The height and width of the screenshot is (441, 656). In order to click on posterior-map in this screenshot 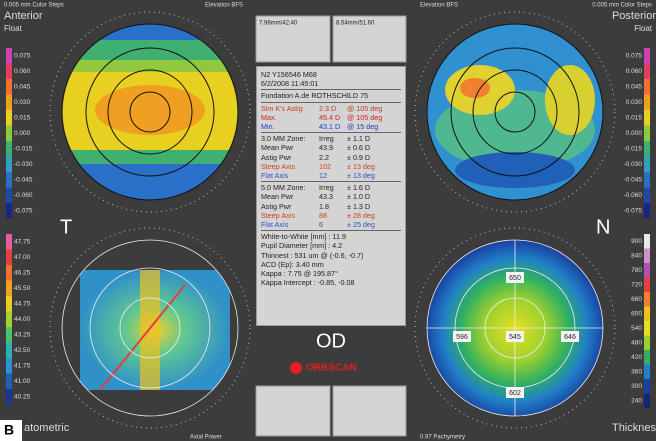, I will do `click(515, 112)`.